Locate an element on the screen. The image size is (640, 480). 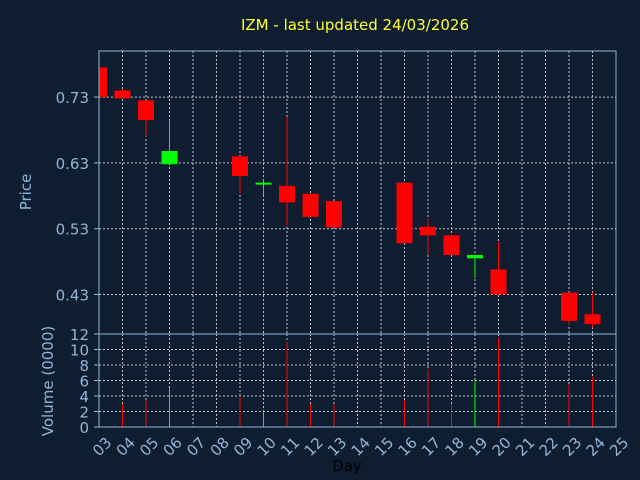
x-tick-label: 05 is located at coordinates (149, 447).